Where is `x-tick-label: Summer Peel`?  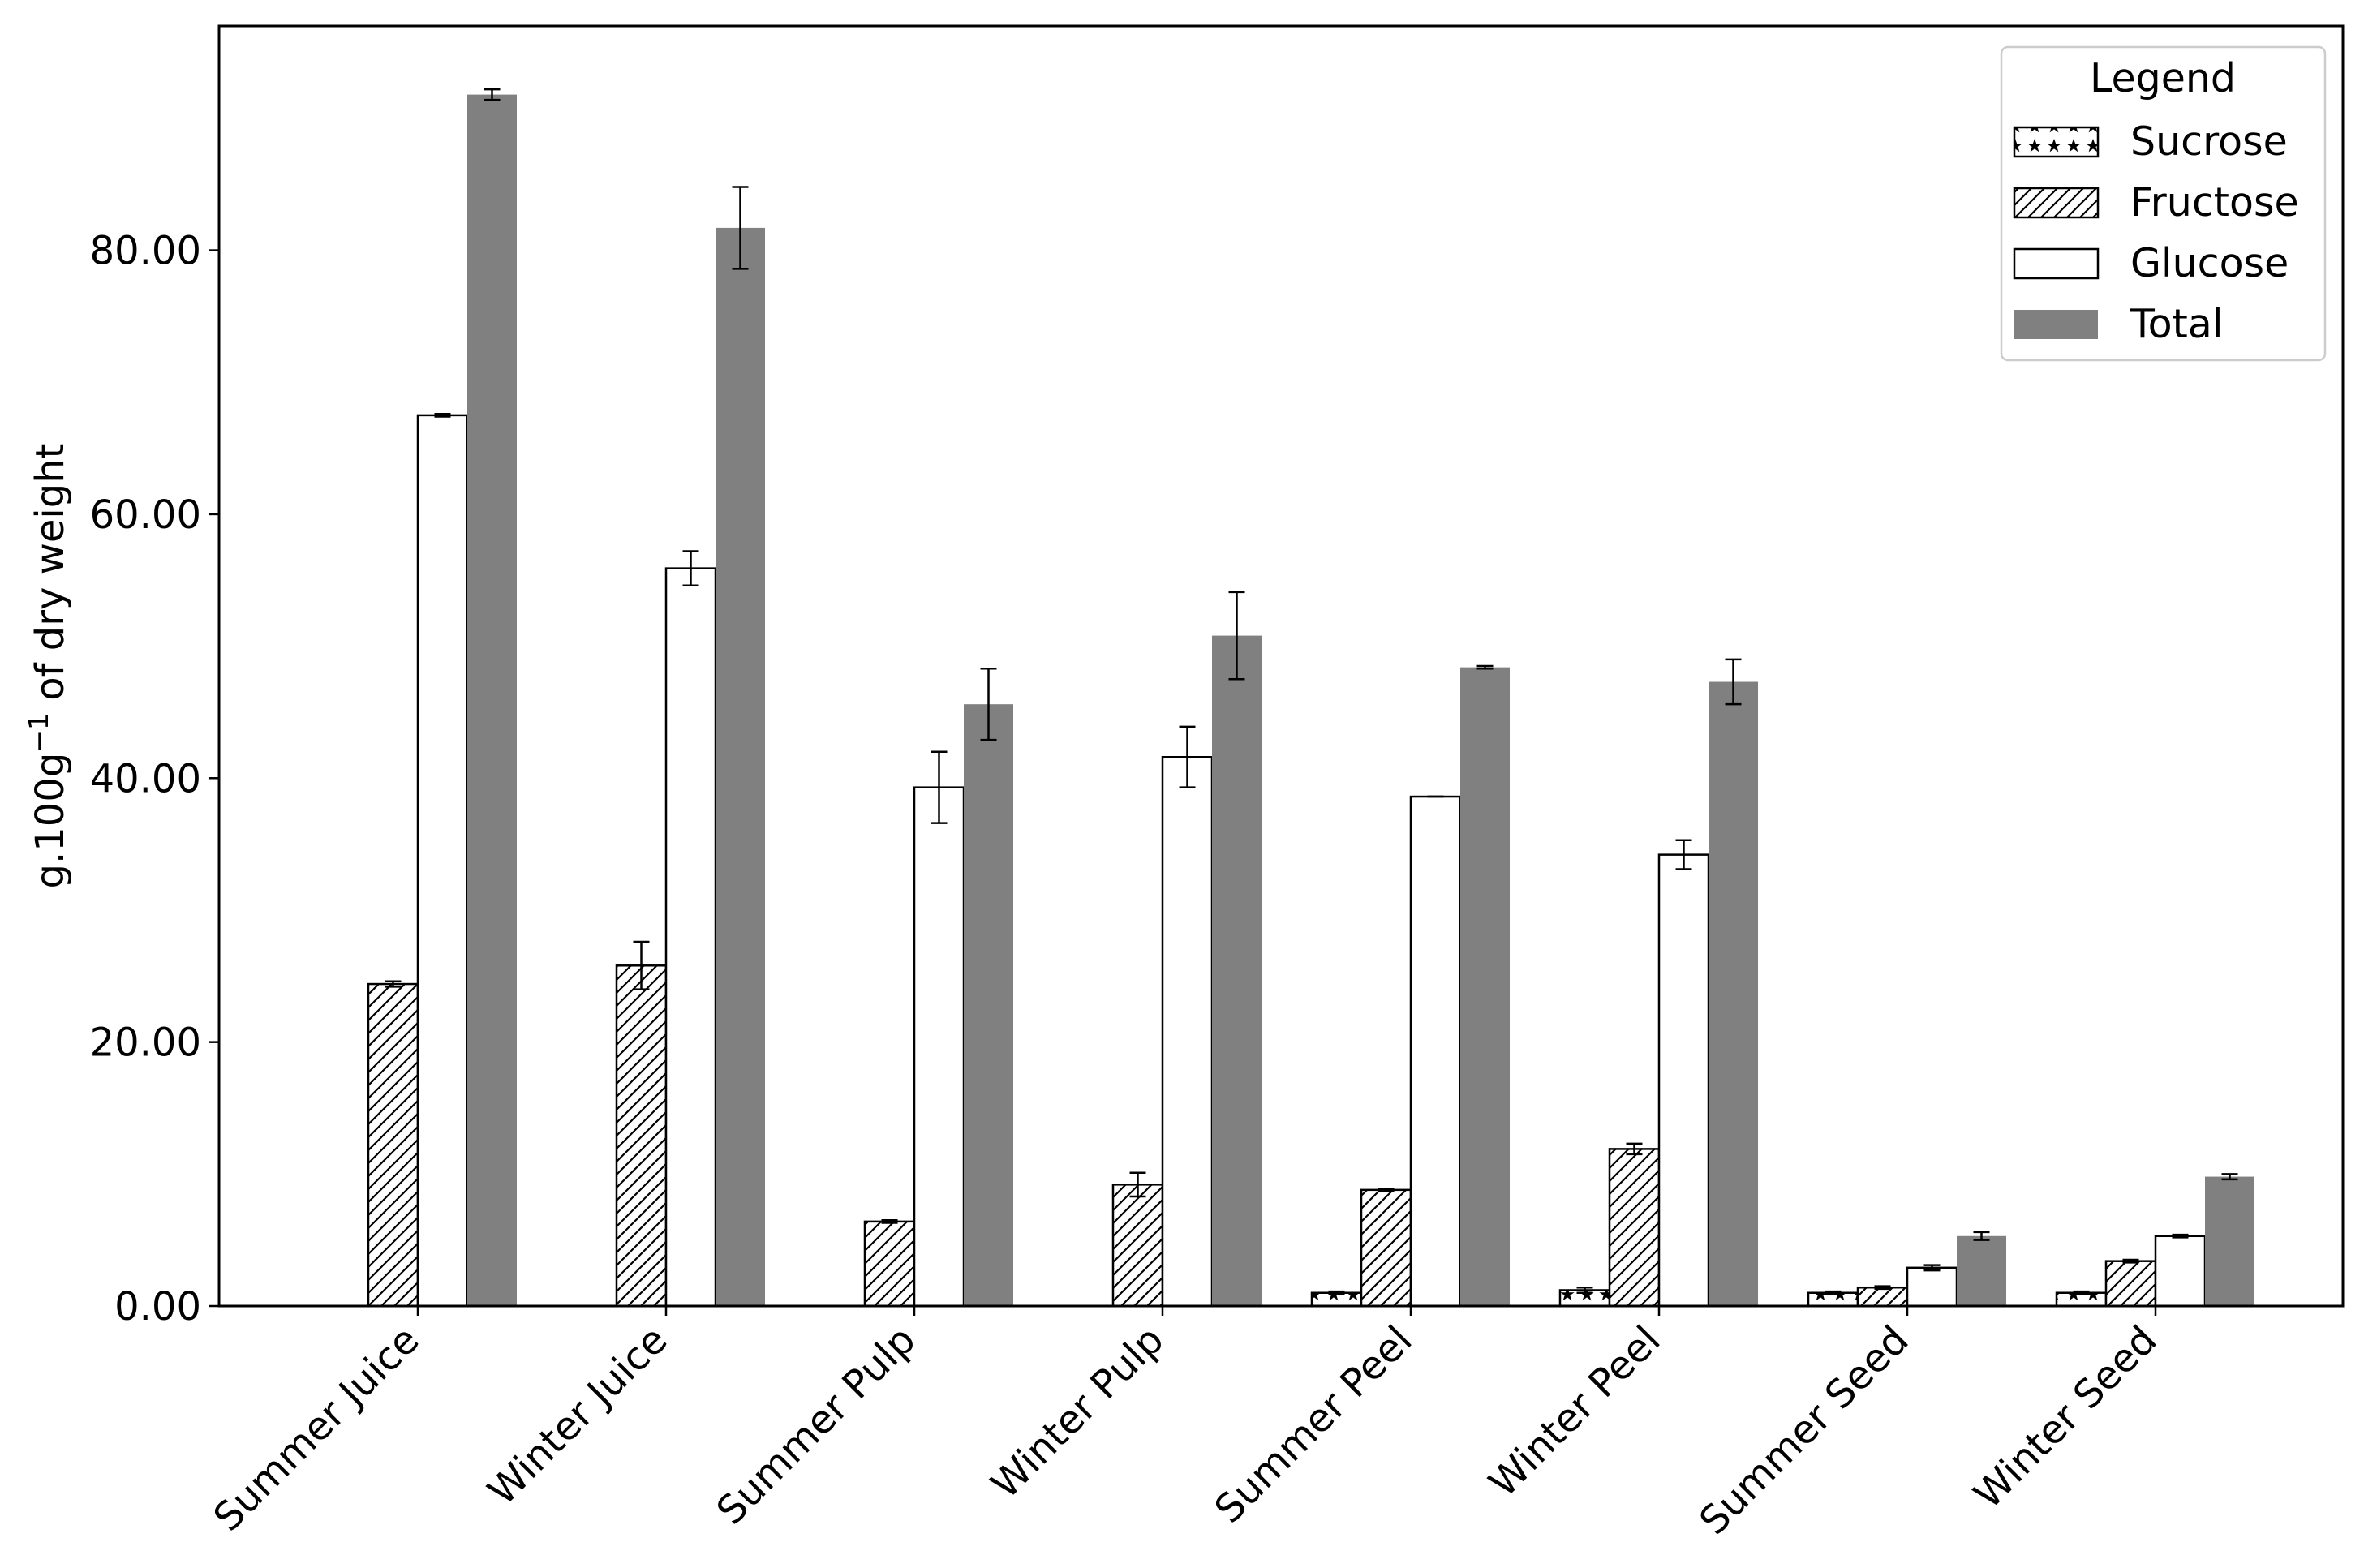 x-tick-label: Summer Peel is located at coordinates (1313, 1424).